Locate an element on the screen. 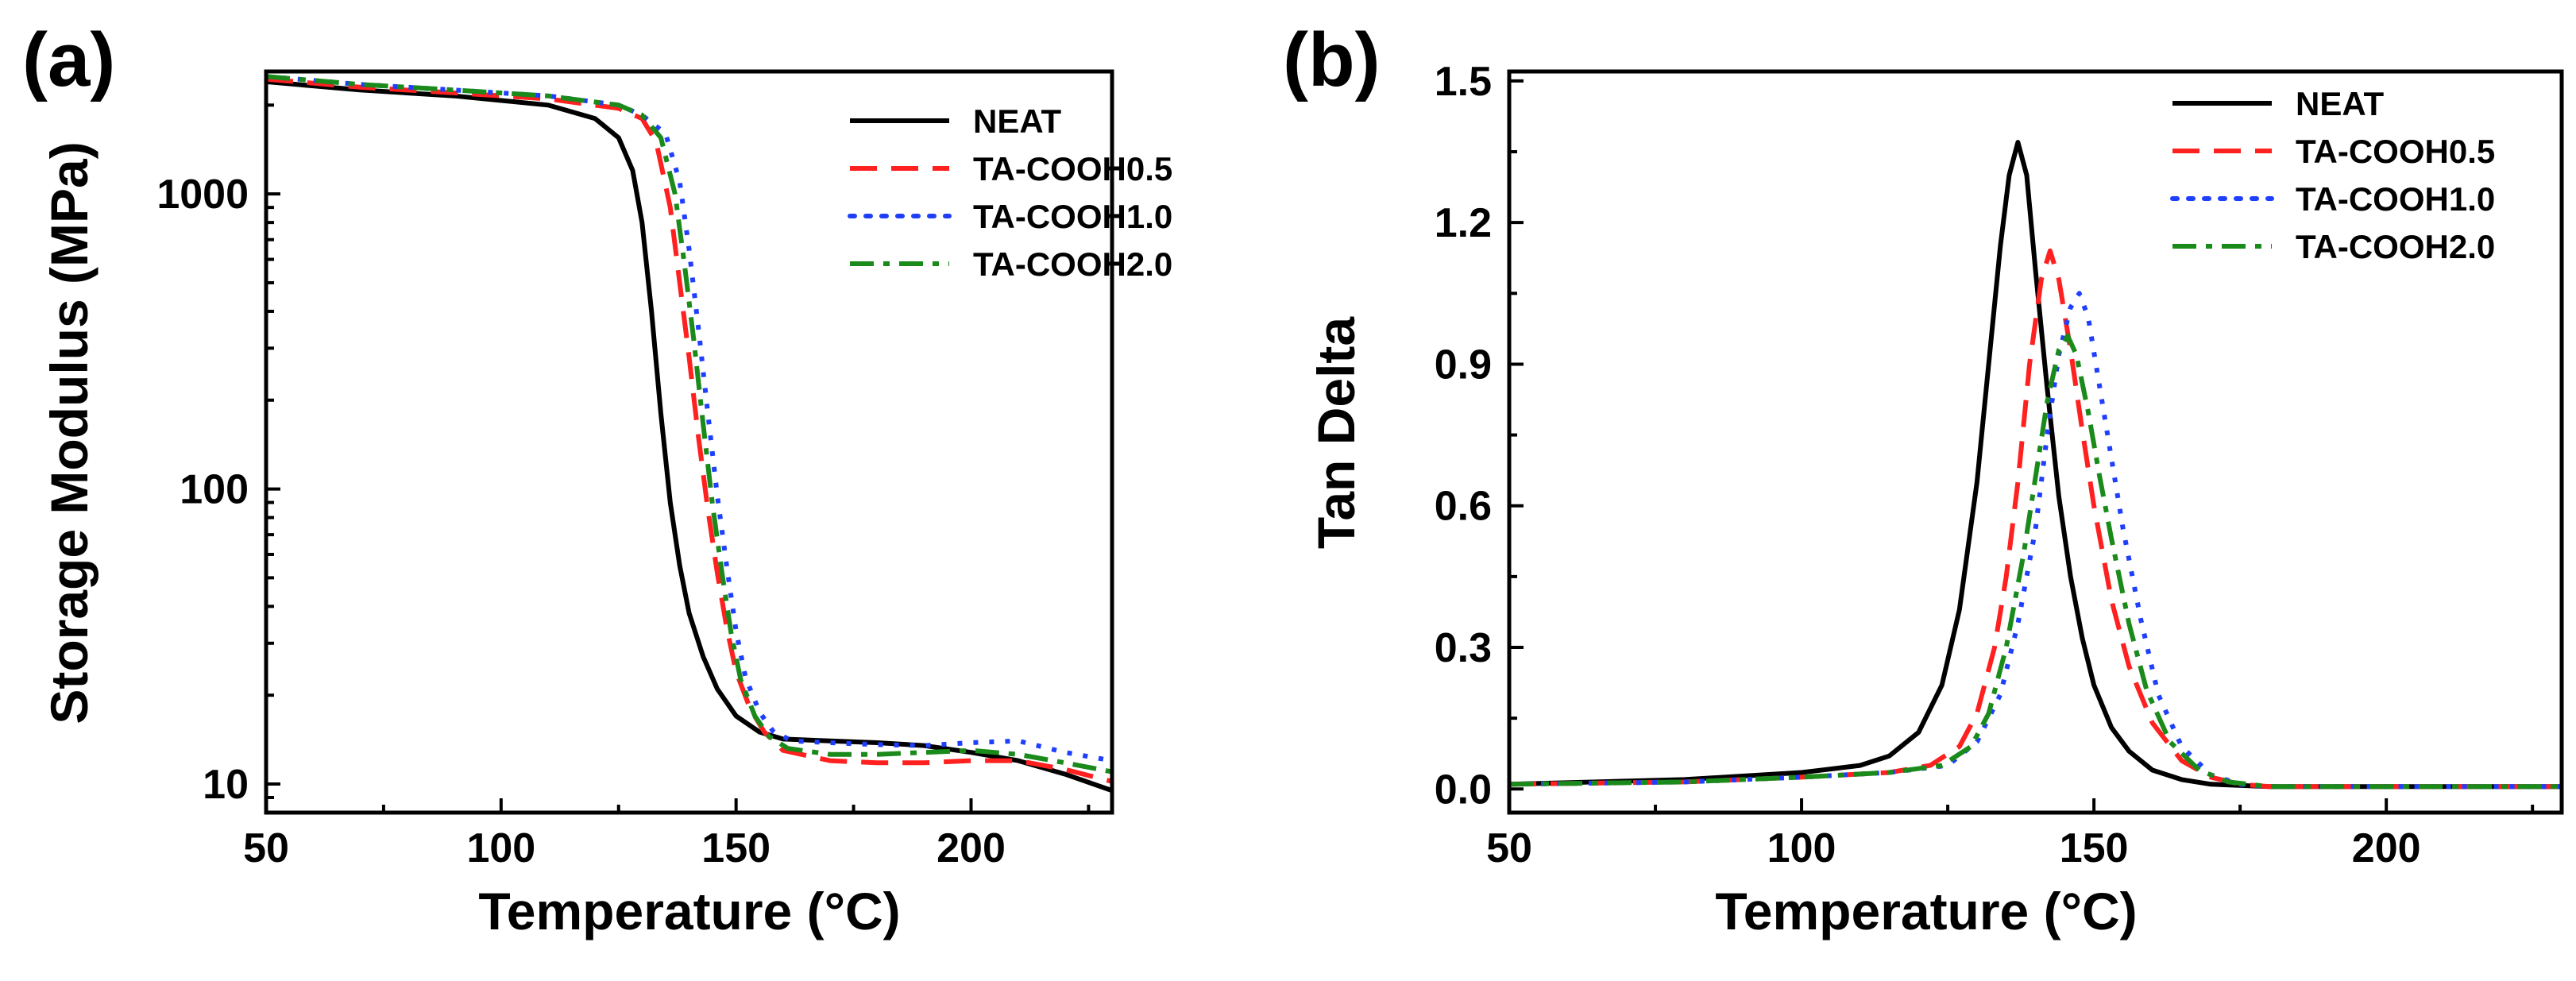 The width and height of the screenshot is (2576, 981). panel-a-x-tick-label: 200 is located at coordinates (971, 848).